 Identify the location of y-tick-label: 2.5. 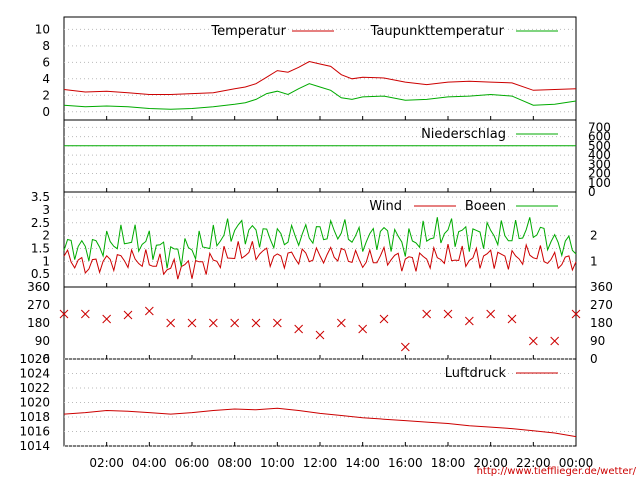
(40, 223).